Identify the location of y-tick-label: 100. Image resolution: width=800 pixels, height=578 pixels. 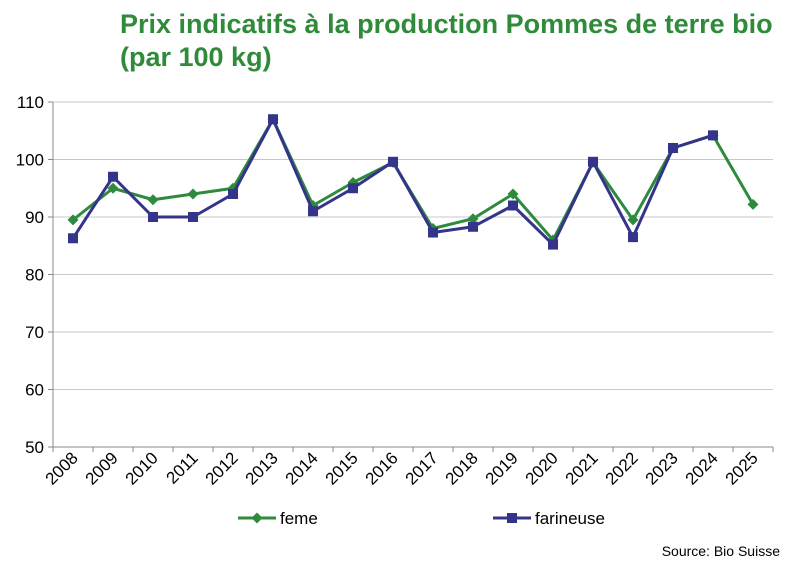
(30, 160).